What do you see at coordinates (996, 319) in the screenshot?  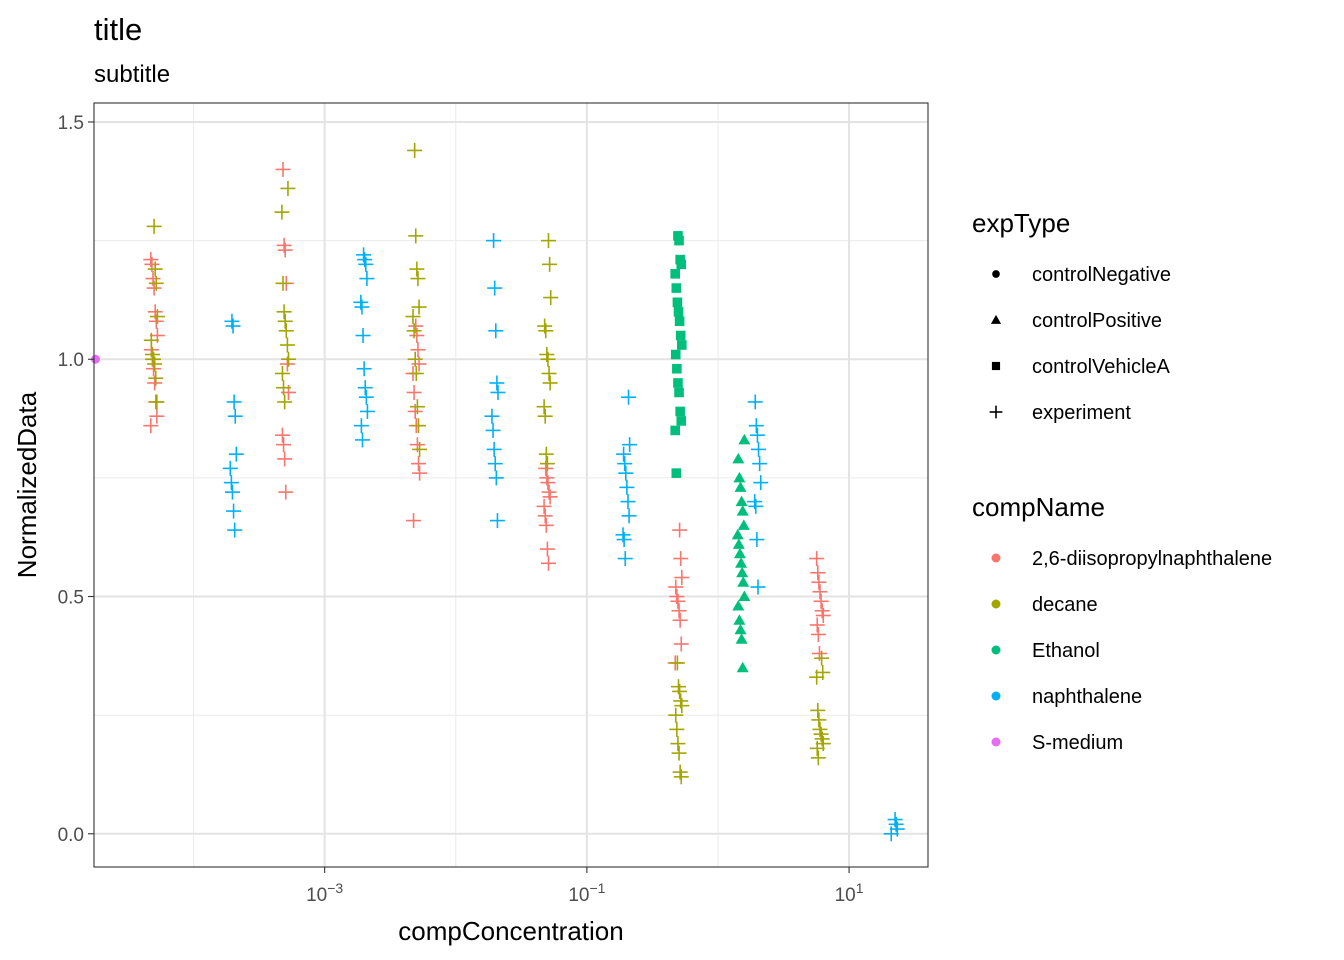 I see `legend-key-triangle` at bounding box center [996, 319].